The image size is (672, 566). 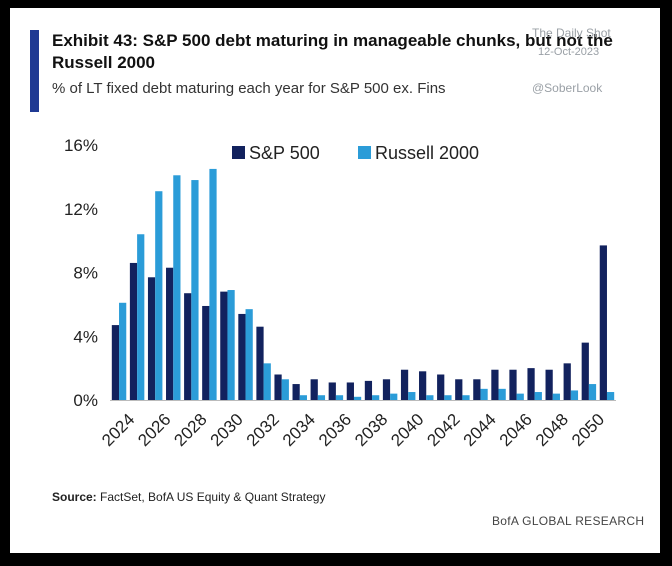 What do you see at coordinates (364, 152) in the screenshot?
I see `legend-swatch-russell` at bounding box center [364, 152].